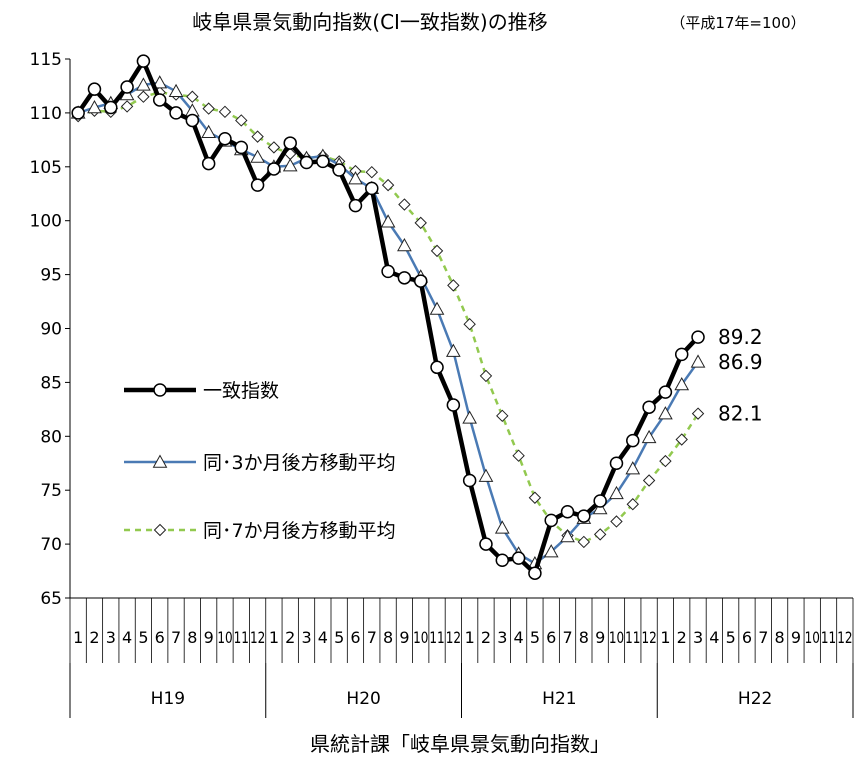 The image size is (854, 757). I want to click on y-tick-label: 110, so click(46, 114).